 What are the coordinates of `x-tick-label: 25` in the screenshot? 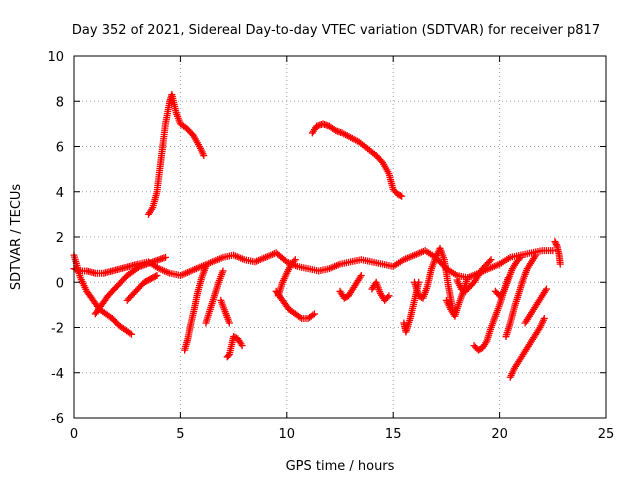 It's located at (606, 434).